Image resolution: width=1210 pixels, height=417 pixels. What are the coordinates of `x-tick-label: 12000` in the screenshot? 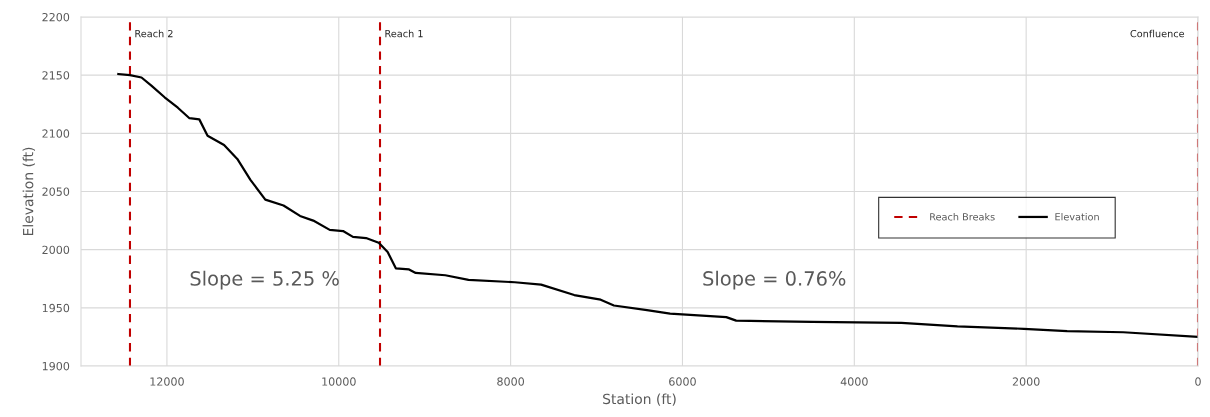 It's located at (167, 381).